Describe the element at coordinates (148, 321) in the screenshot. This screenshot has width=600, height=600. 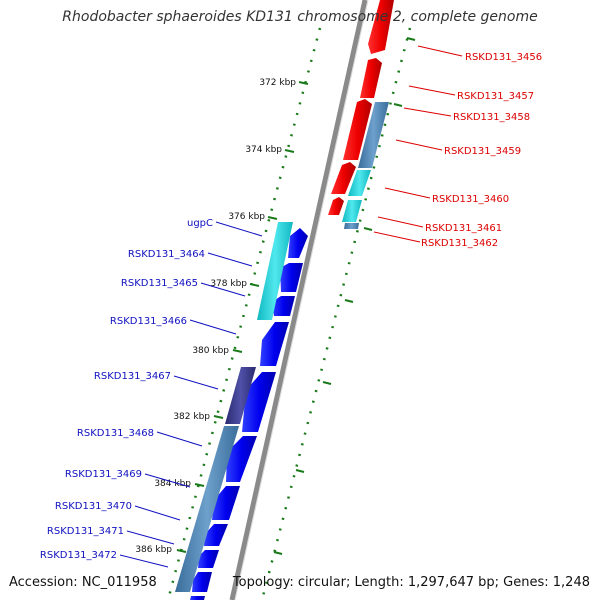
I see `gene-label-rskd131-3466: RSKD131_3466` at that location.